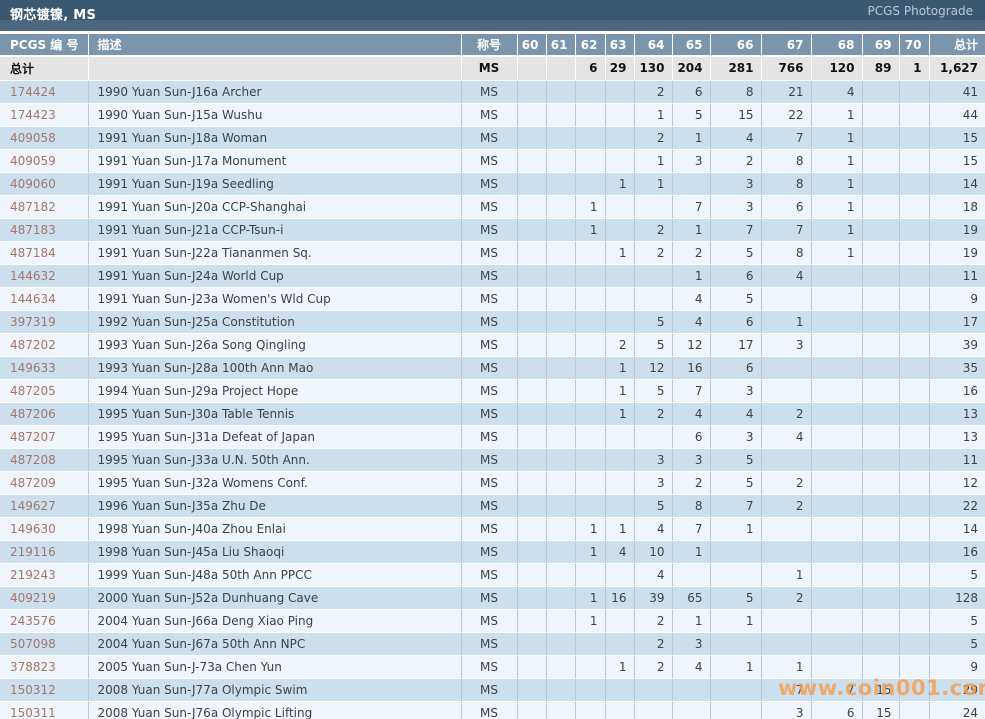 The image size is (985, 719). What do you see at coordinates (44, 437) in the screenshot?
I see `pcgs-number-link: 487207` at bounding box center [44, 437].